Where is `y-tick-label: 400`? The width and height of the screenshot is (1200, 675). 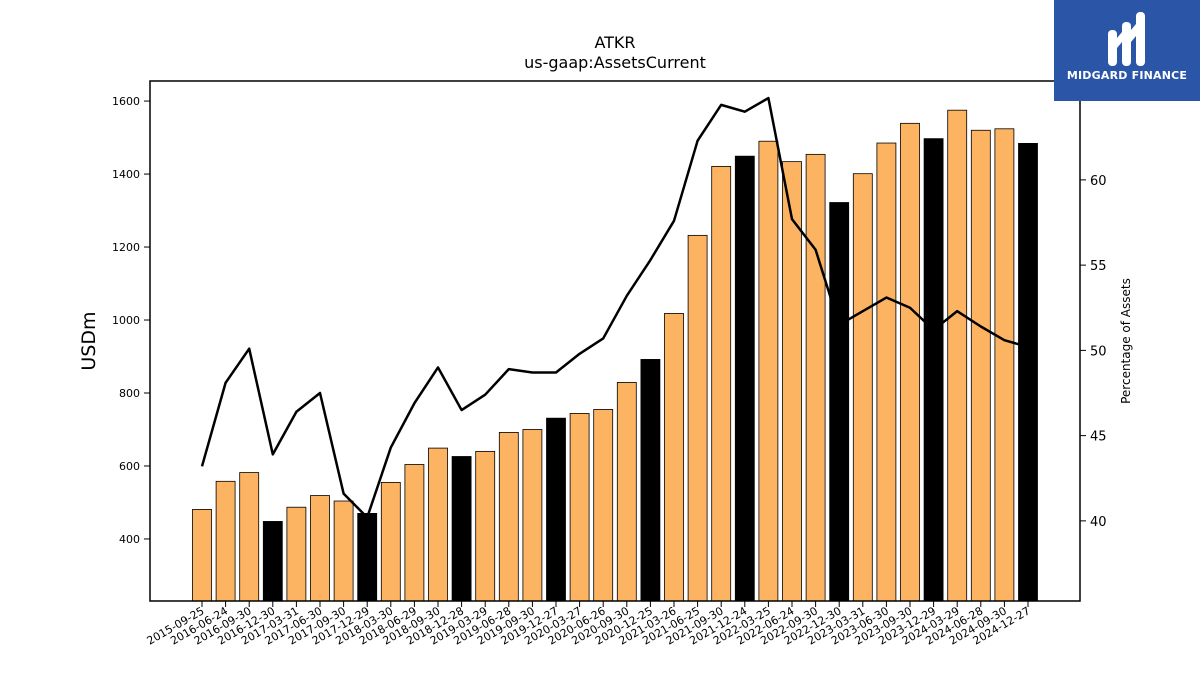 y-tick-label: 400 is located at coordinates (129, 539).